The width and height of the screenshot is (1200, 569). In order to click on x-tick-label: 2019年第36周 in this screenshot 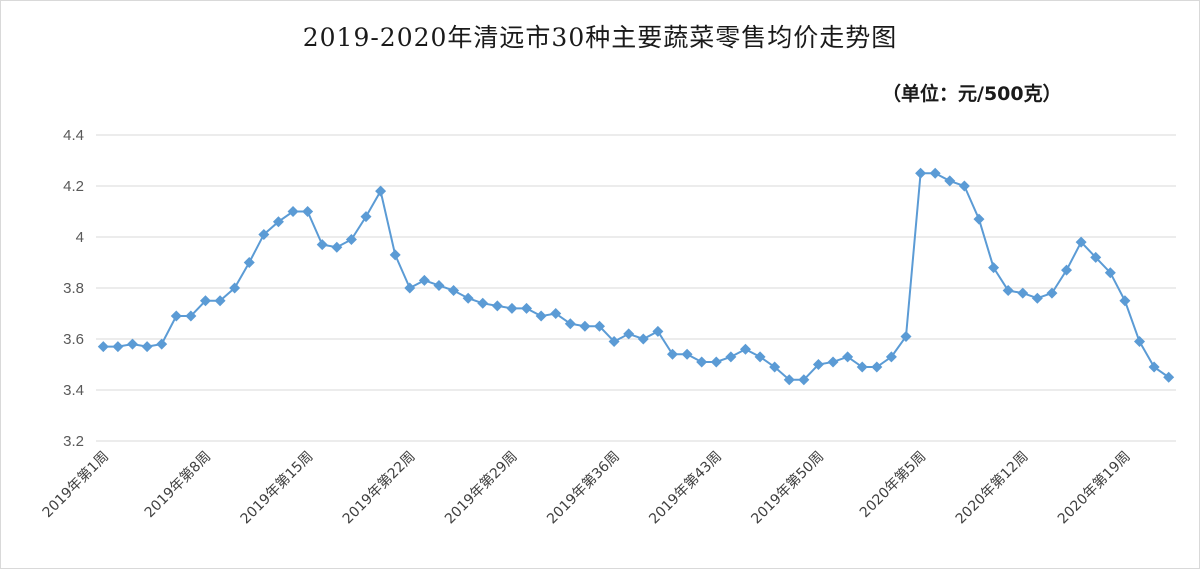, I will do `click(583, 488)`.